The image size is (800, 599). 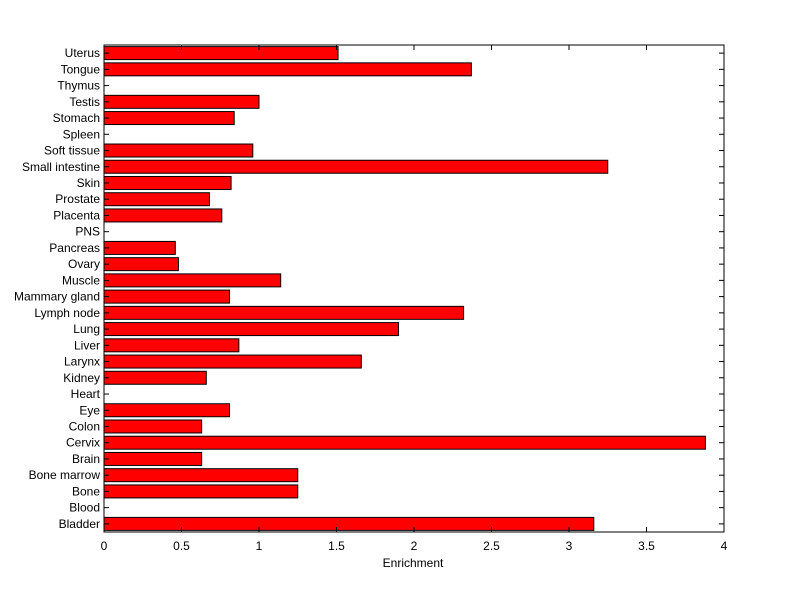 What do you see at coordinates (84, 102) in the screenshot?
I see `y-tick-label: Testis` at bounding box center [84, 102].